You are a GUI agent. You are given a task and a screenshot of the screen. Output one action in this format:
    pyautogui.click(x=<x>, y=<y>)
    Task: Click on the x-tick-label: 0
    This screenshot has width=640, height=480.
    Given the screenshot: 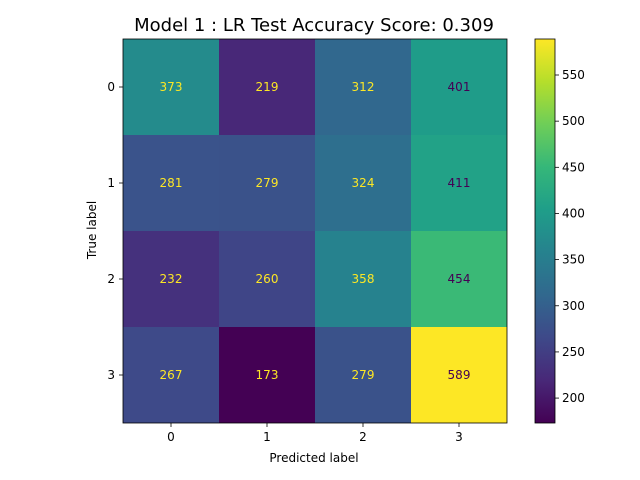 What is the action you would take?
    pyautogui.click(x=171, y=437)
    